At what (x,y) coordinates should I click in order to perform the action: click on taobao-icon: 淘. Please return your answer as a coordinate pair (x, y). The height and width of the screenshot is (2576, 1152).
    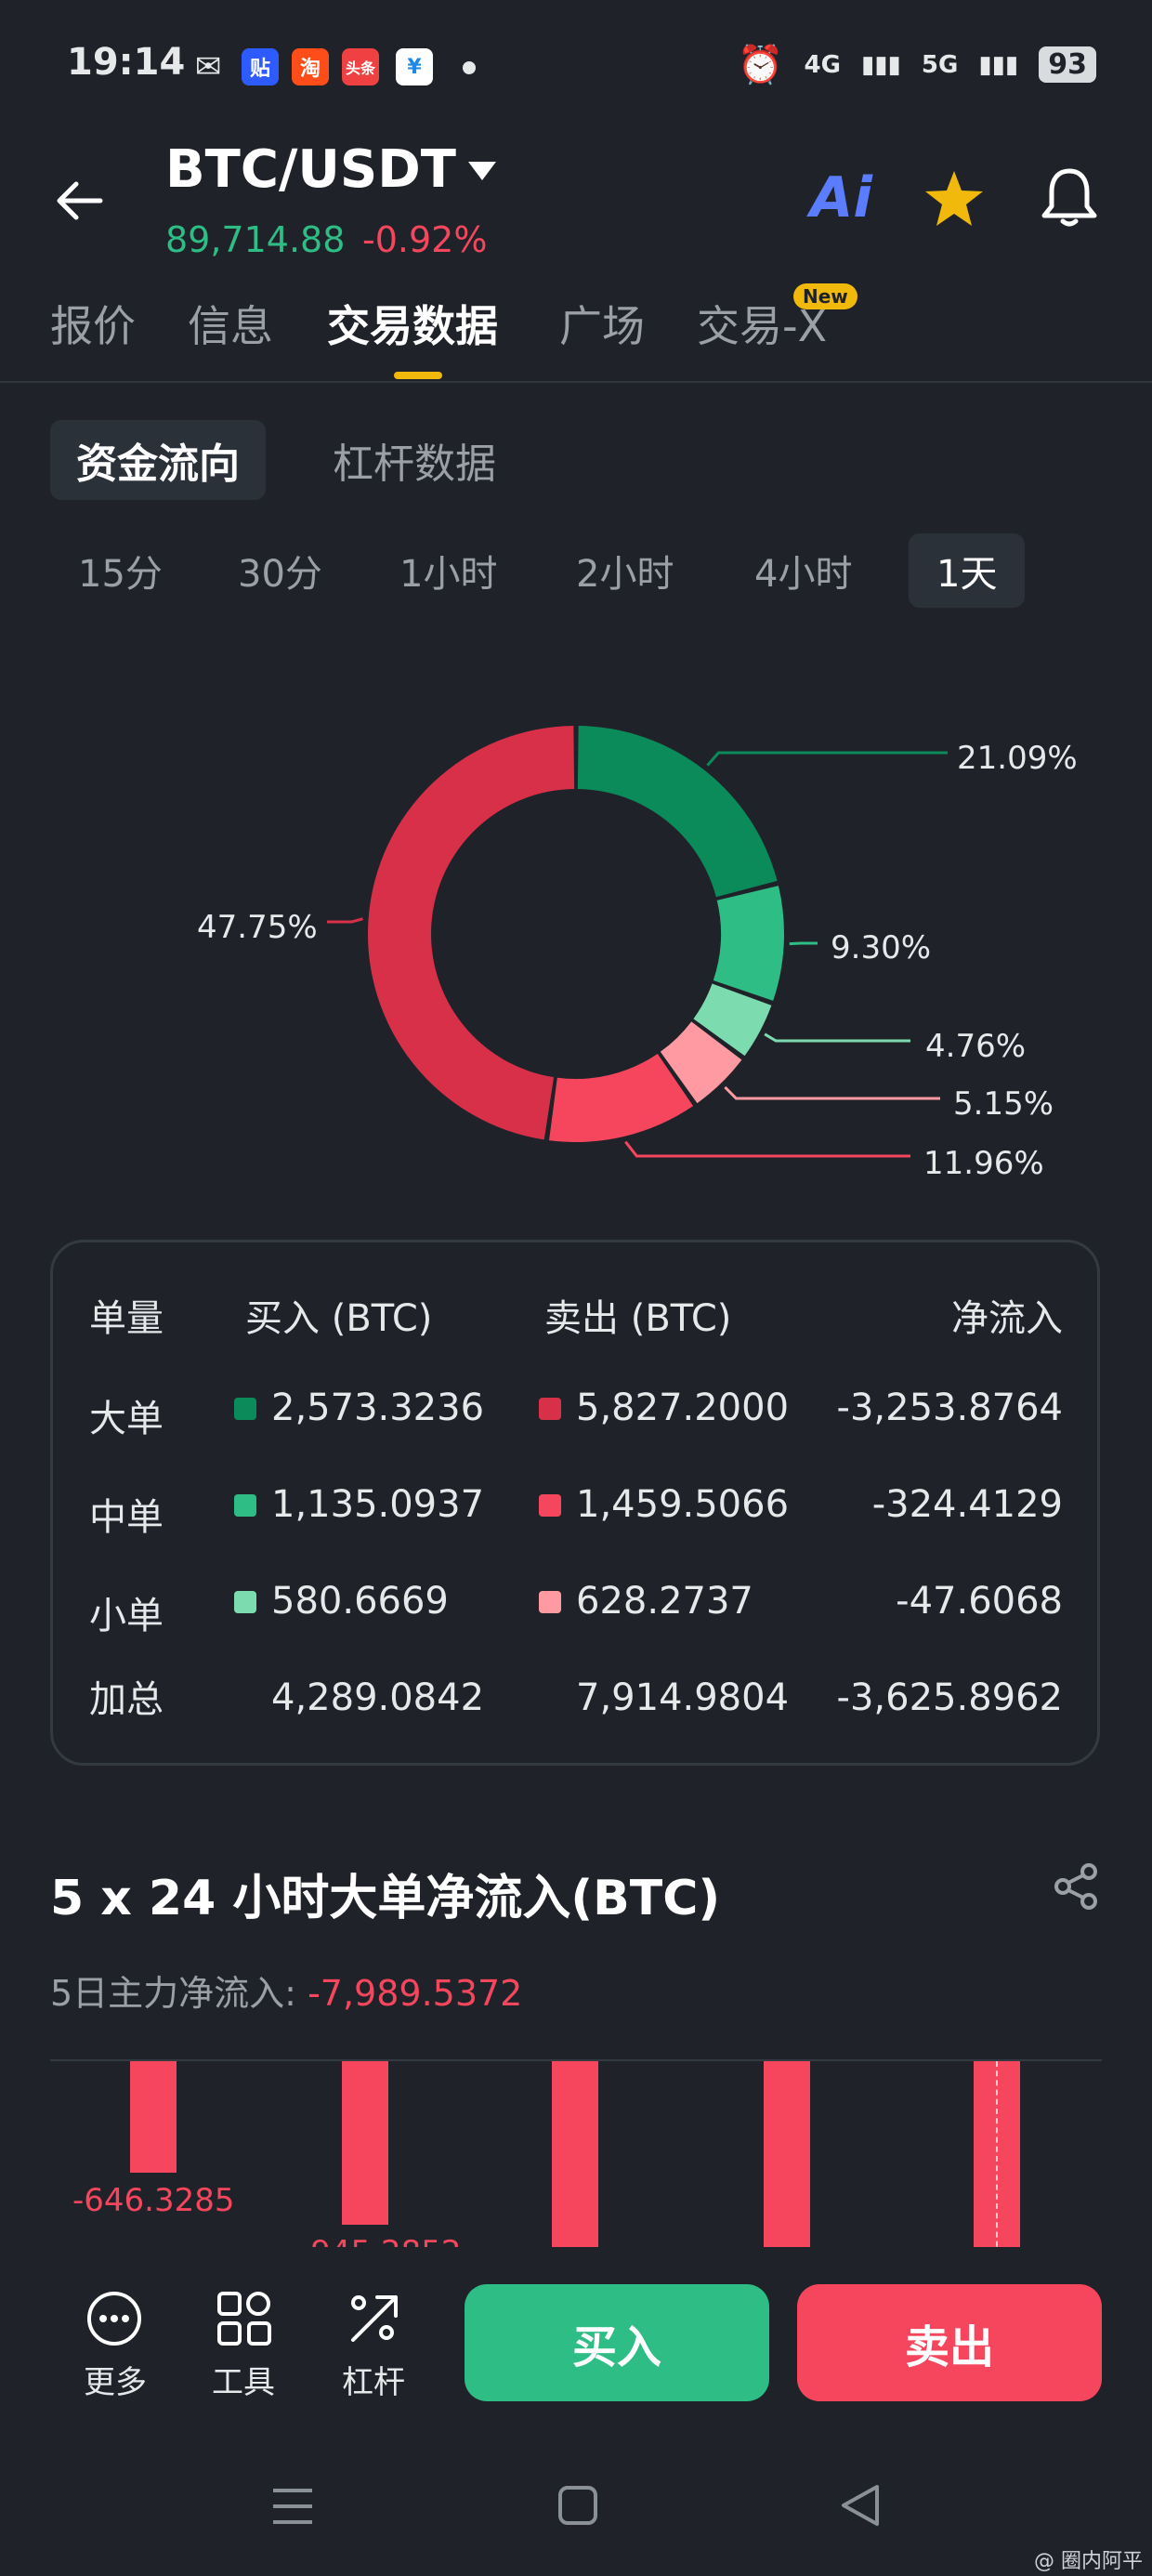
    Looking at the image, I should click on (310, 66).